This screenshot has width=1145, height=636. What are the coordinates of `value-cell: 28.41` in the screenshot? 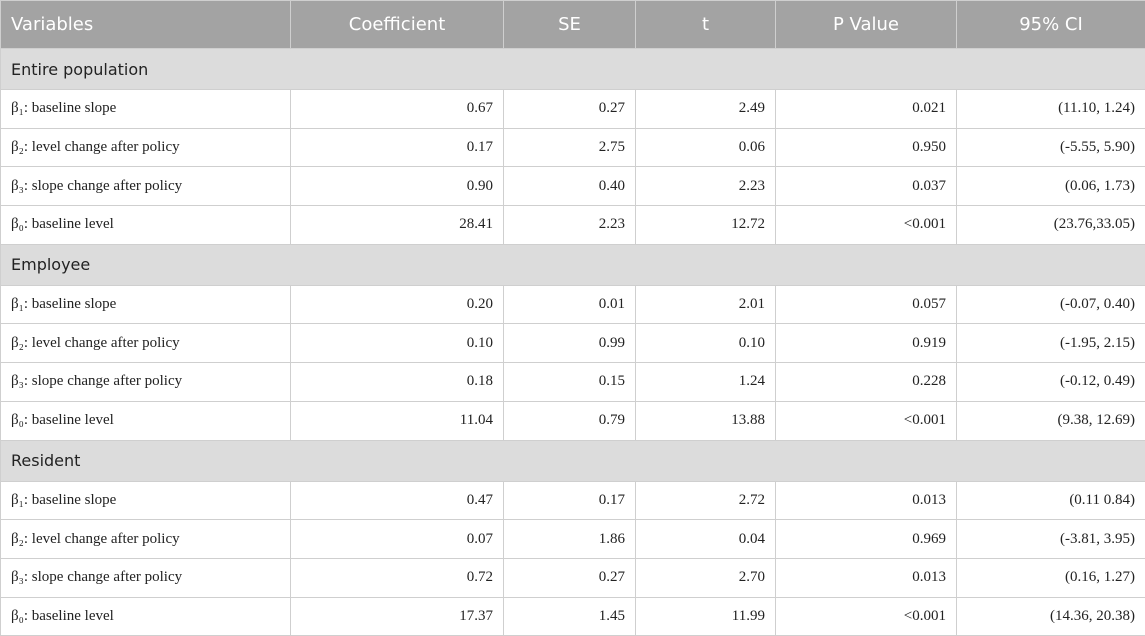 It's located at (397, 225).